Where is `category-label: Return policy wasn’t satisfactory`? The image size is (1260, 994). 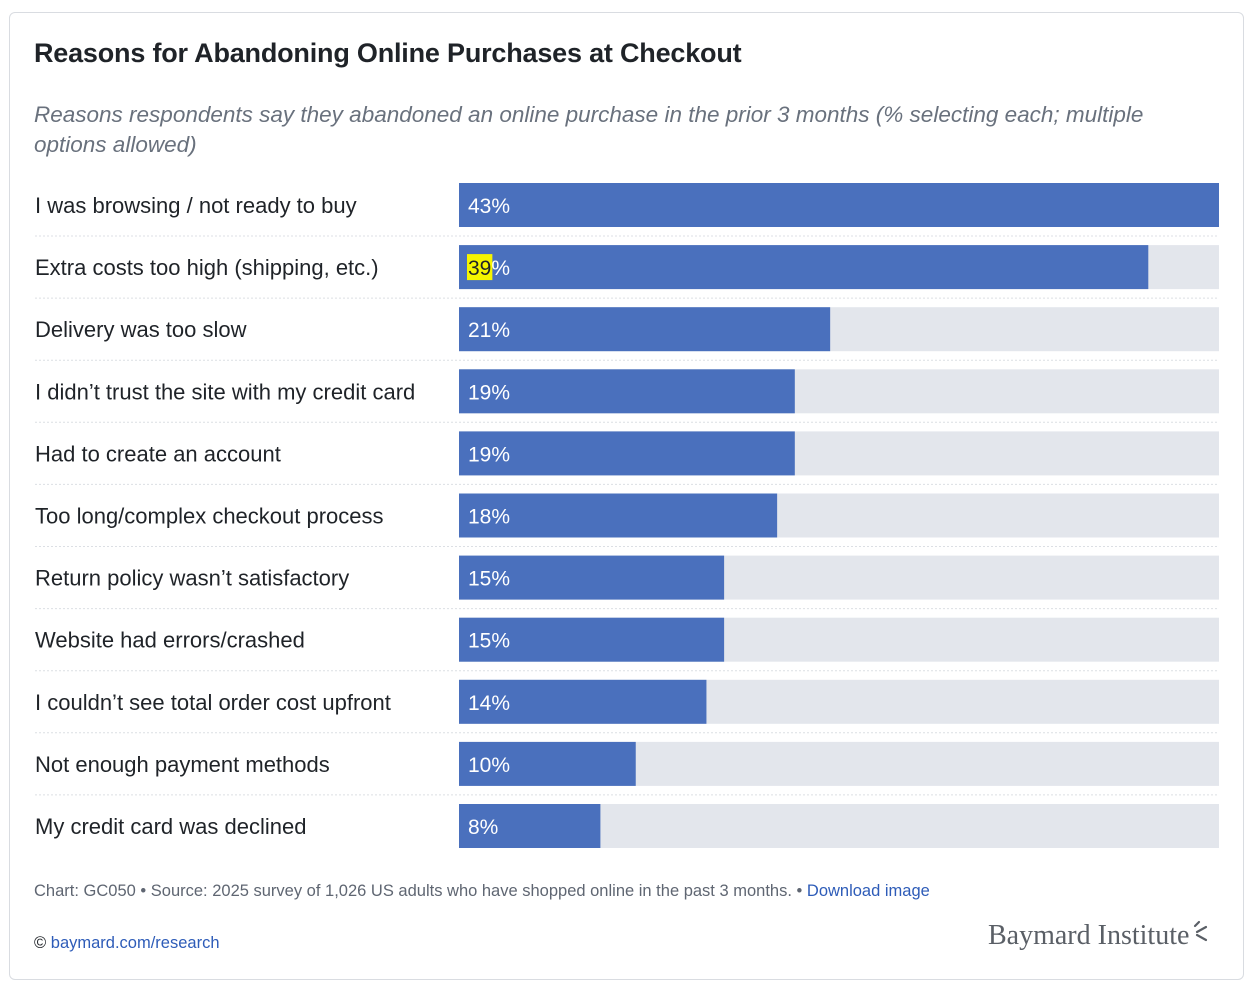
category-label: Return policy wasn’t satisfactory is located at coordinates (192, 578).